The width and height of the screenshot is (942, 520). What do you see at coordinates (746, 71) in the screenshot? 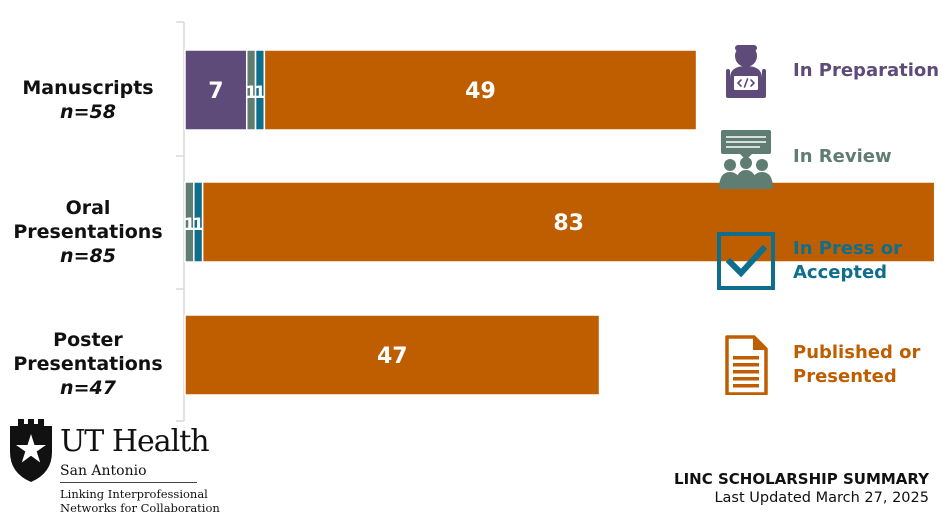
I see `person-laptop-icon` at bounding box center [746, 71].